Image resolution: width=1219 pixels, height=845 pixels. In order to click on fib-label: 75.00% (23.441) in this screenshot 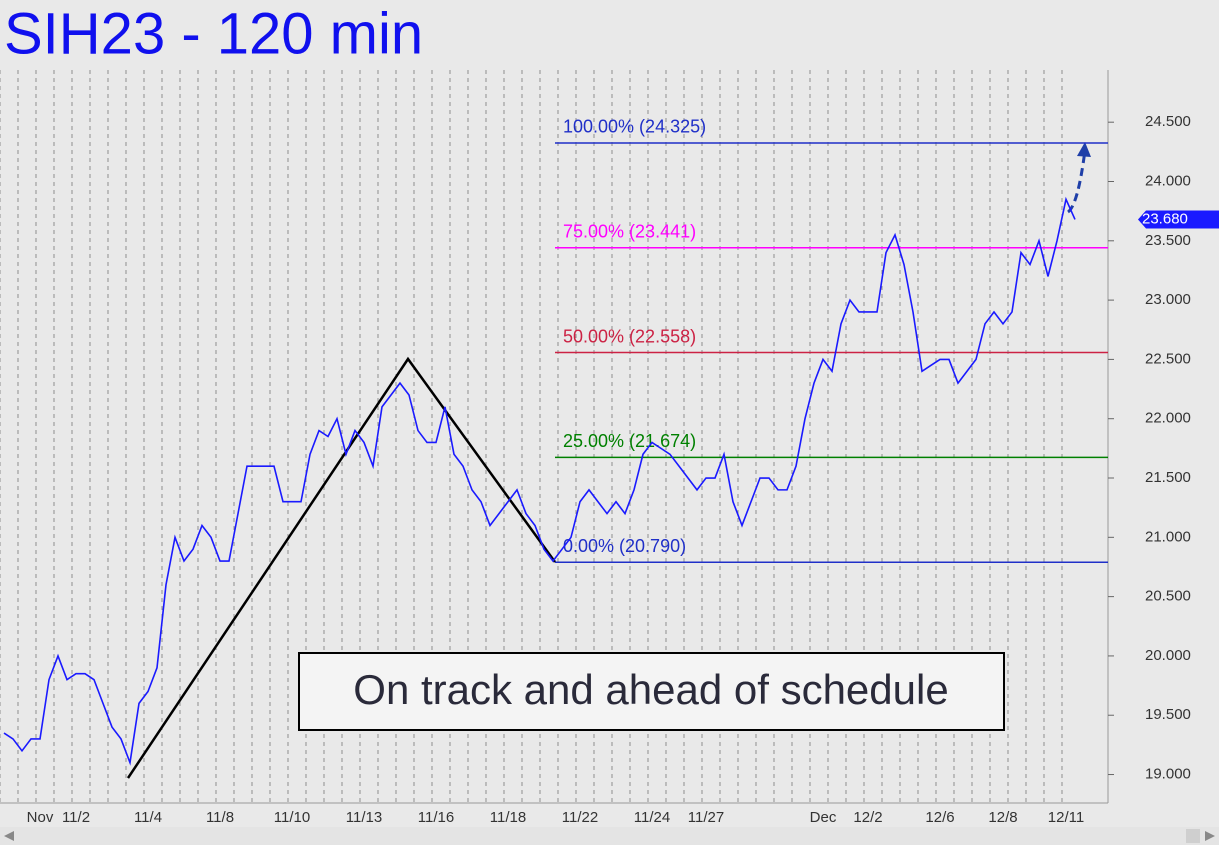, I will do `click(629, 232)`.